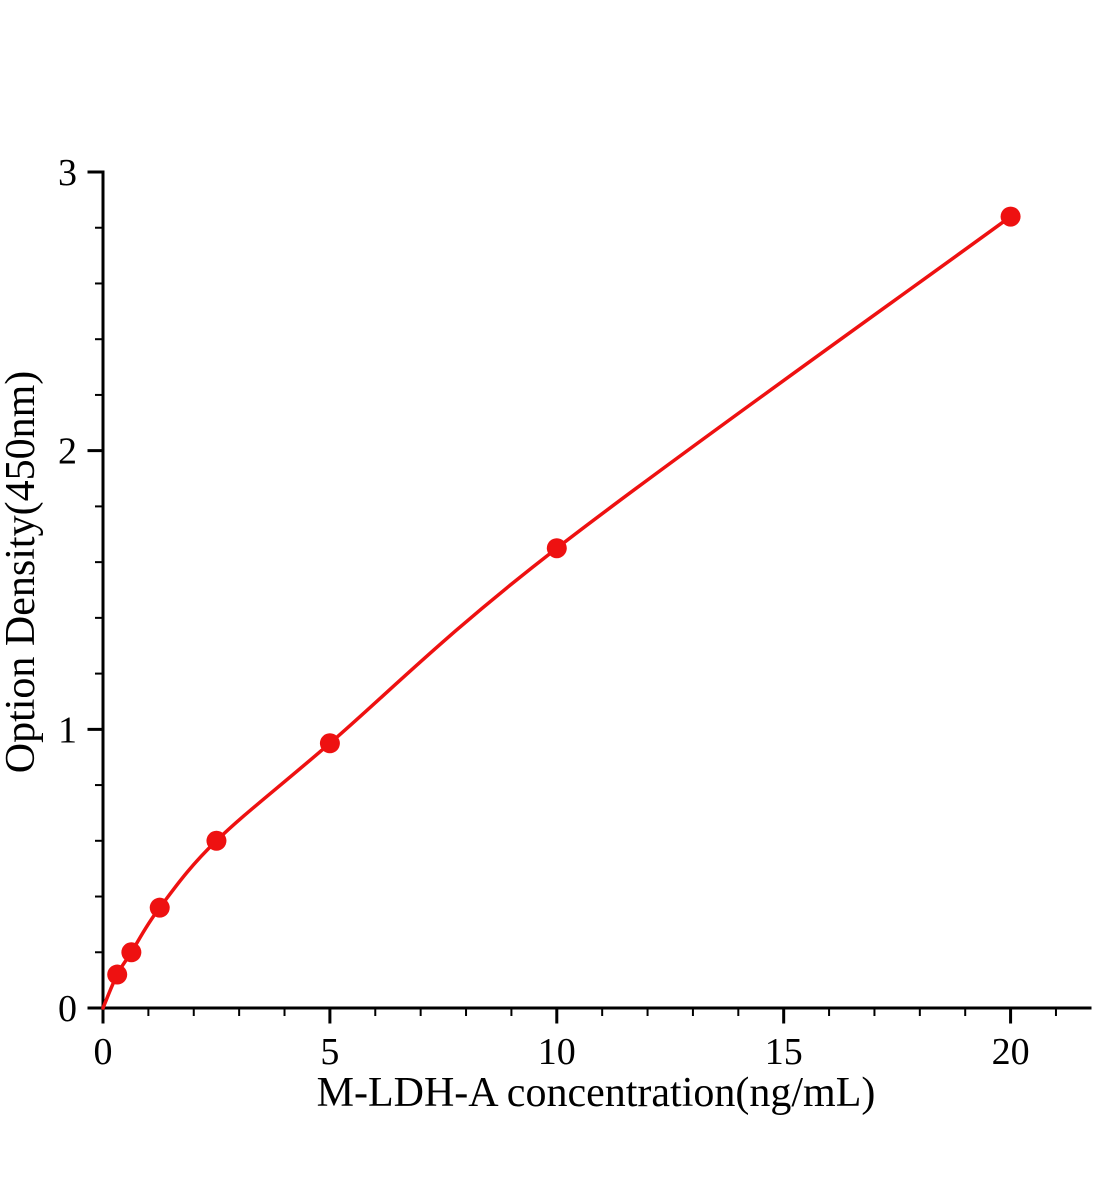 The height and width of the screenshot is (1200, 1104). What do you see at coordinates (784, 1052) in the screenshot?
I see `x-tick-label: 15` at bounding box center [784, 1052].